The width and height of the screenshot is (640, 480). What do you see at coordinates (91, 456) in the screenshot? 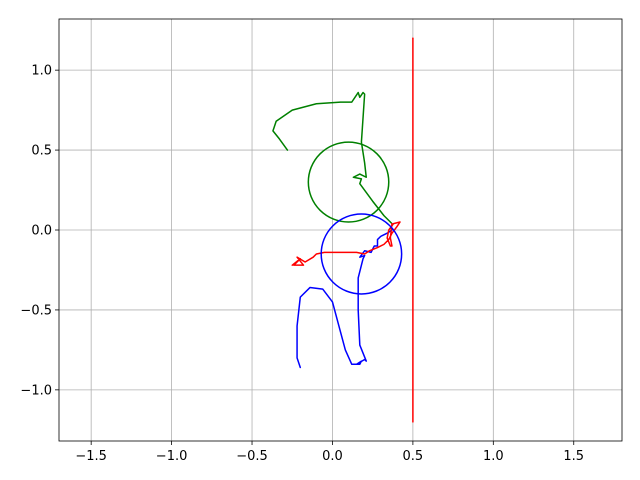
I see `x-tick-label: −1.5` at bounding box center [91, 456].